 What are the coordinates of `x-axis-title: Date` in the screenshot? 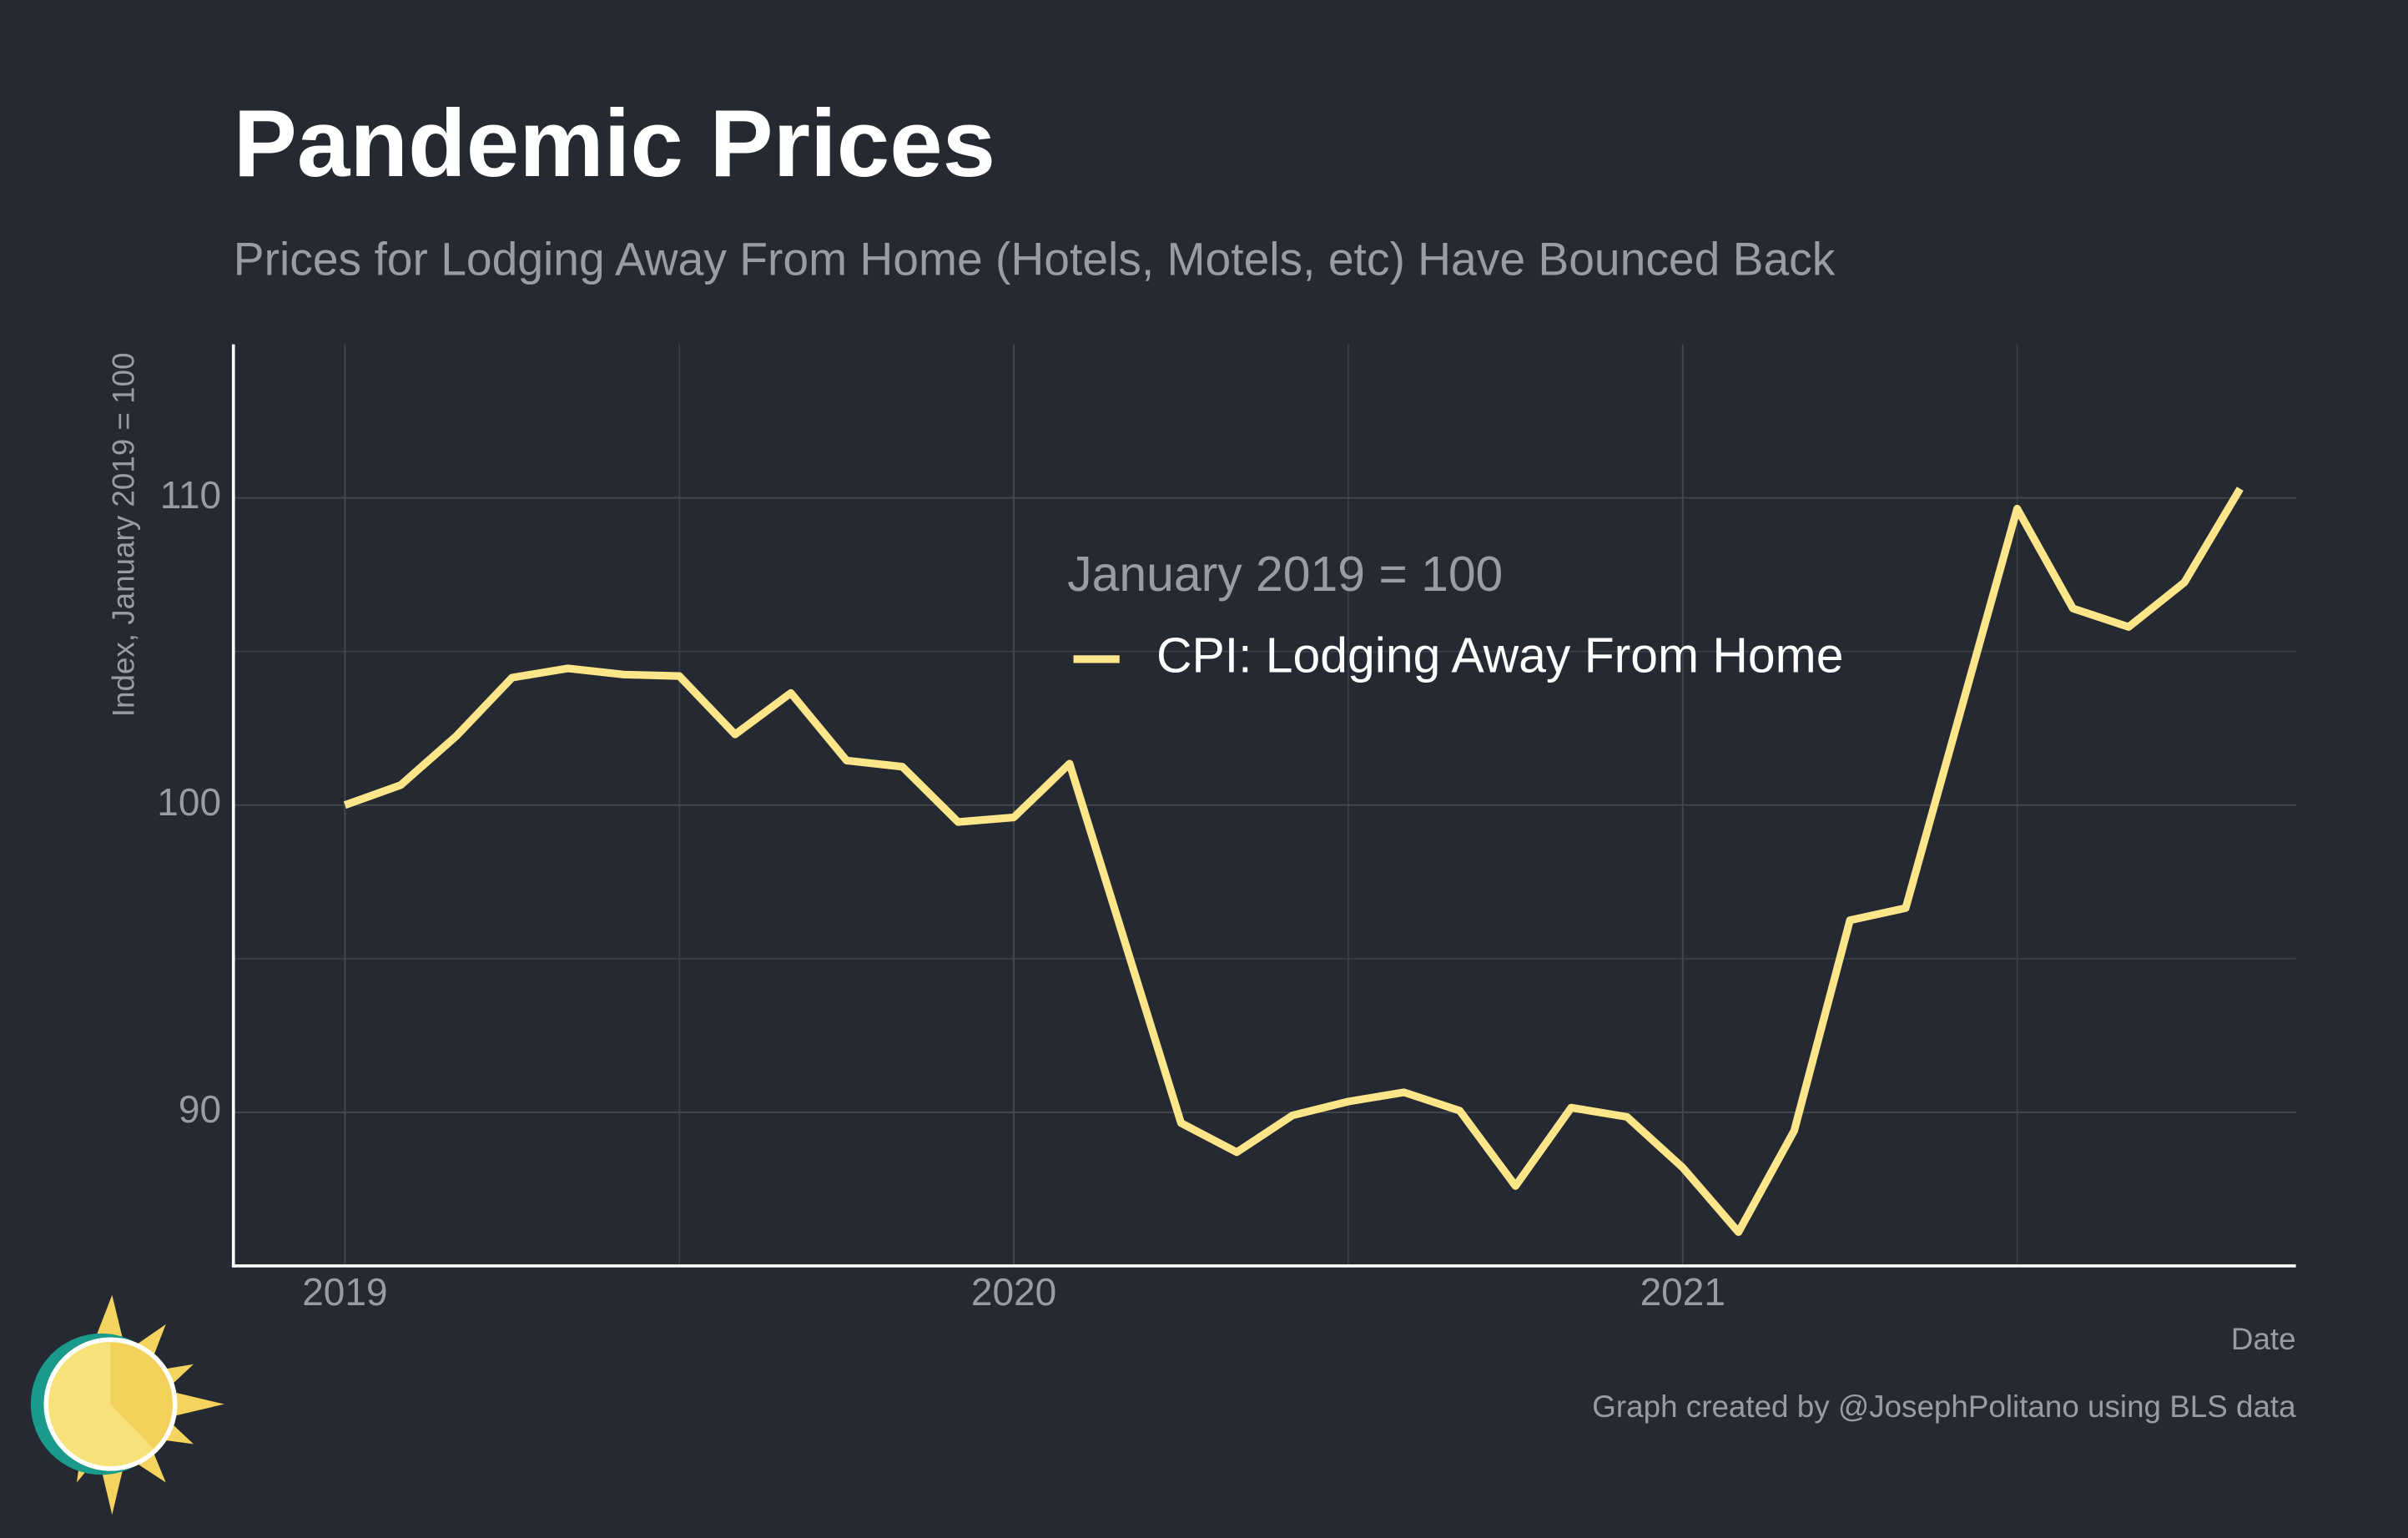 It's located at (2263, 1339).